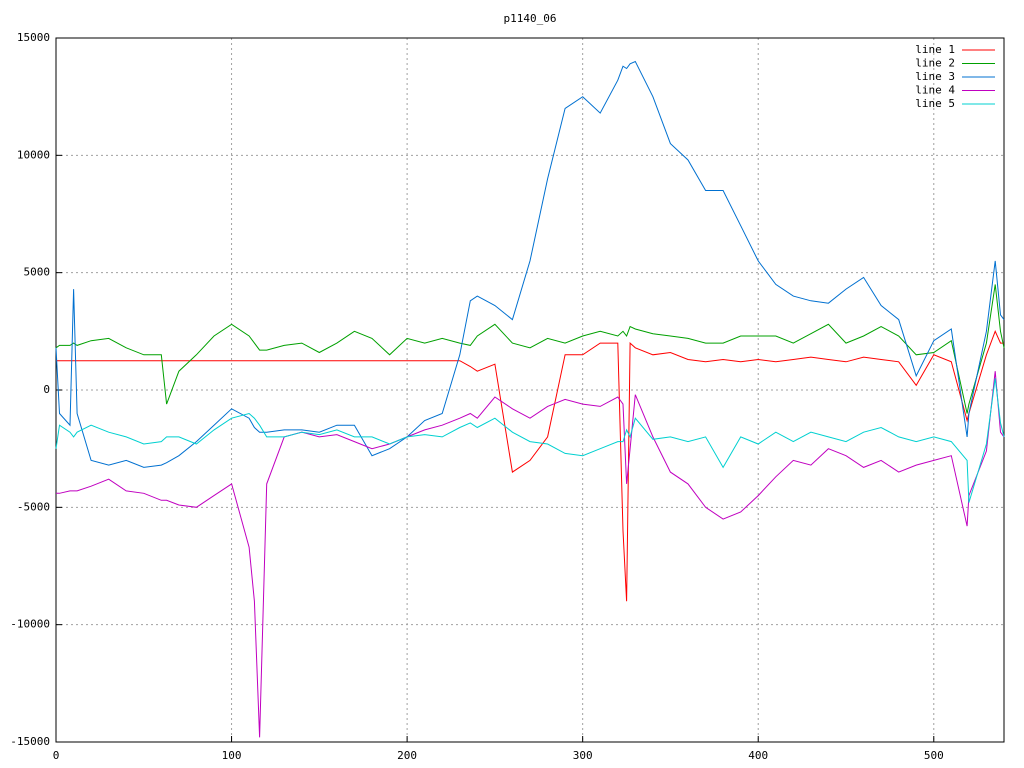 The height and width of the screenshot is (768, 1024). What do you see at coordinates (56, 755) in the screenshot?
I see `x-tick-label: 0` at bounding box center [56, 755].